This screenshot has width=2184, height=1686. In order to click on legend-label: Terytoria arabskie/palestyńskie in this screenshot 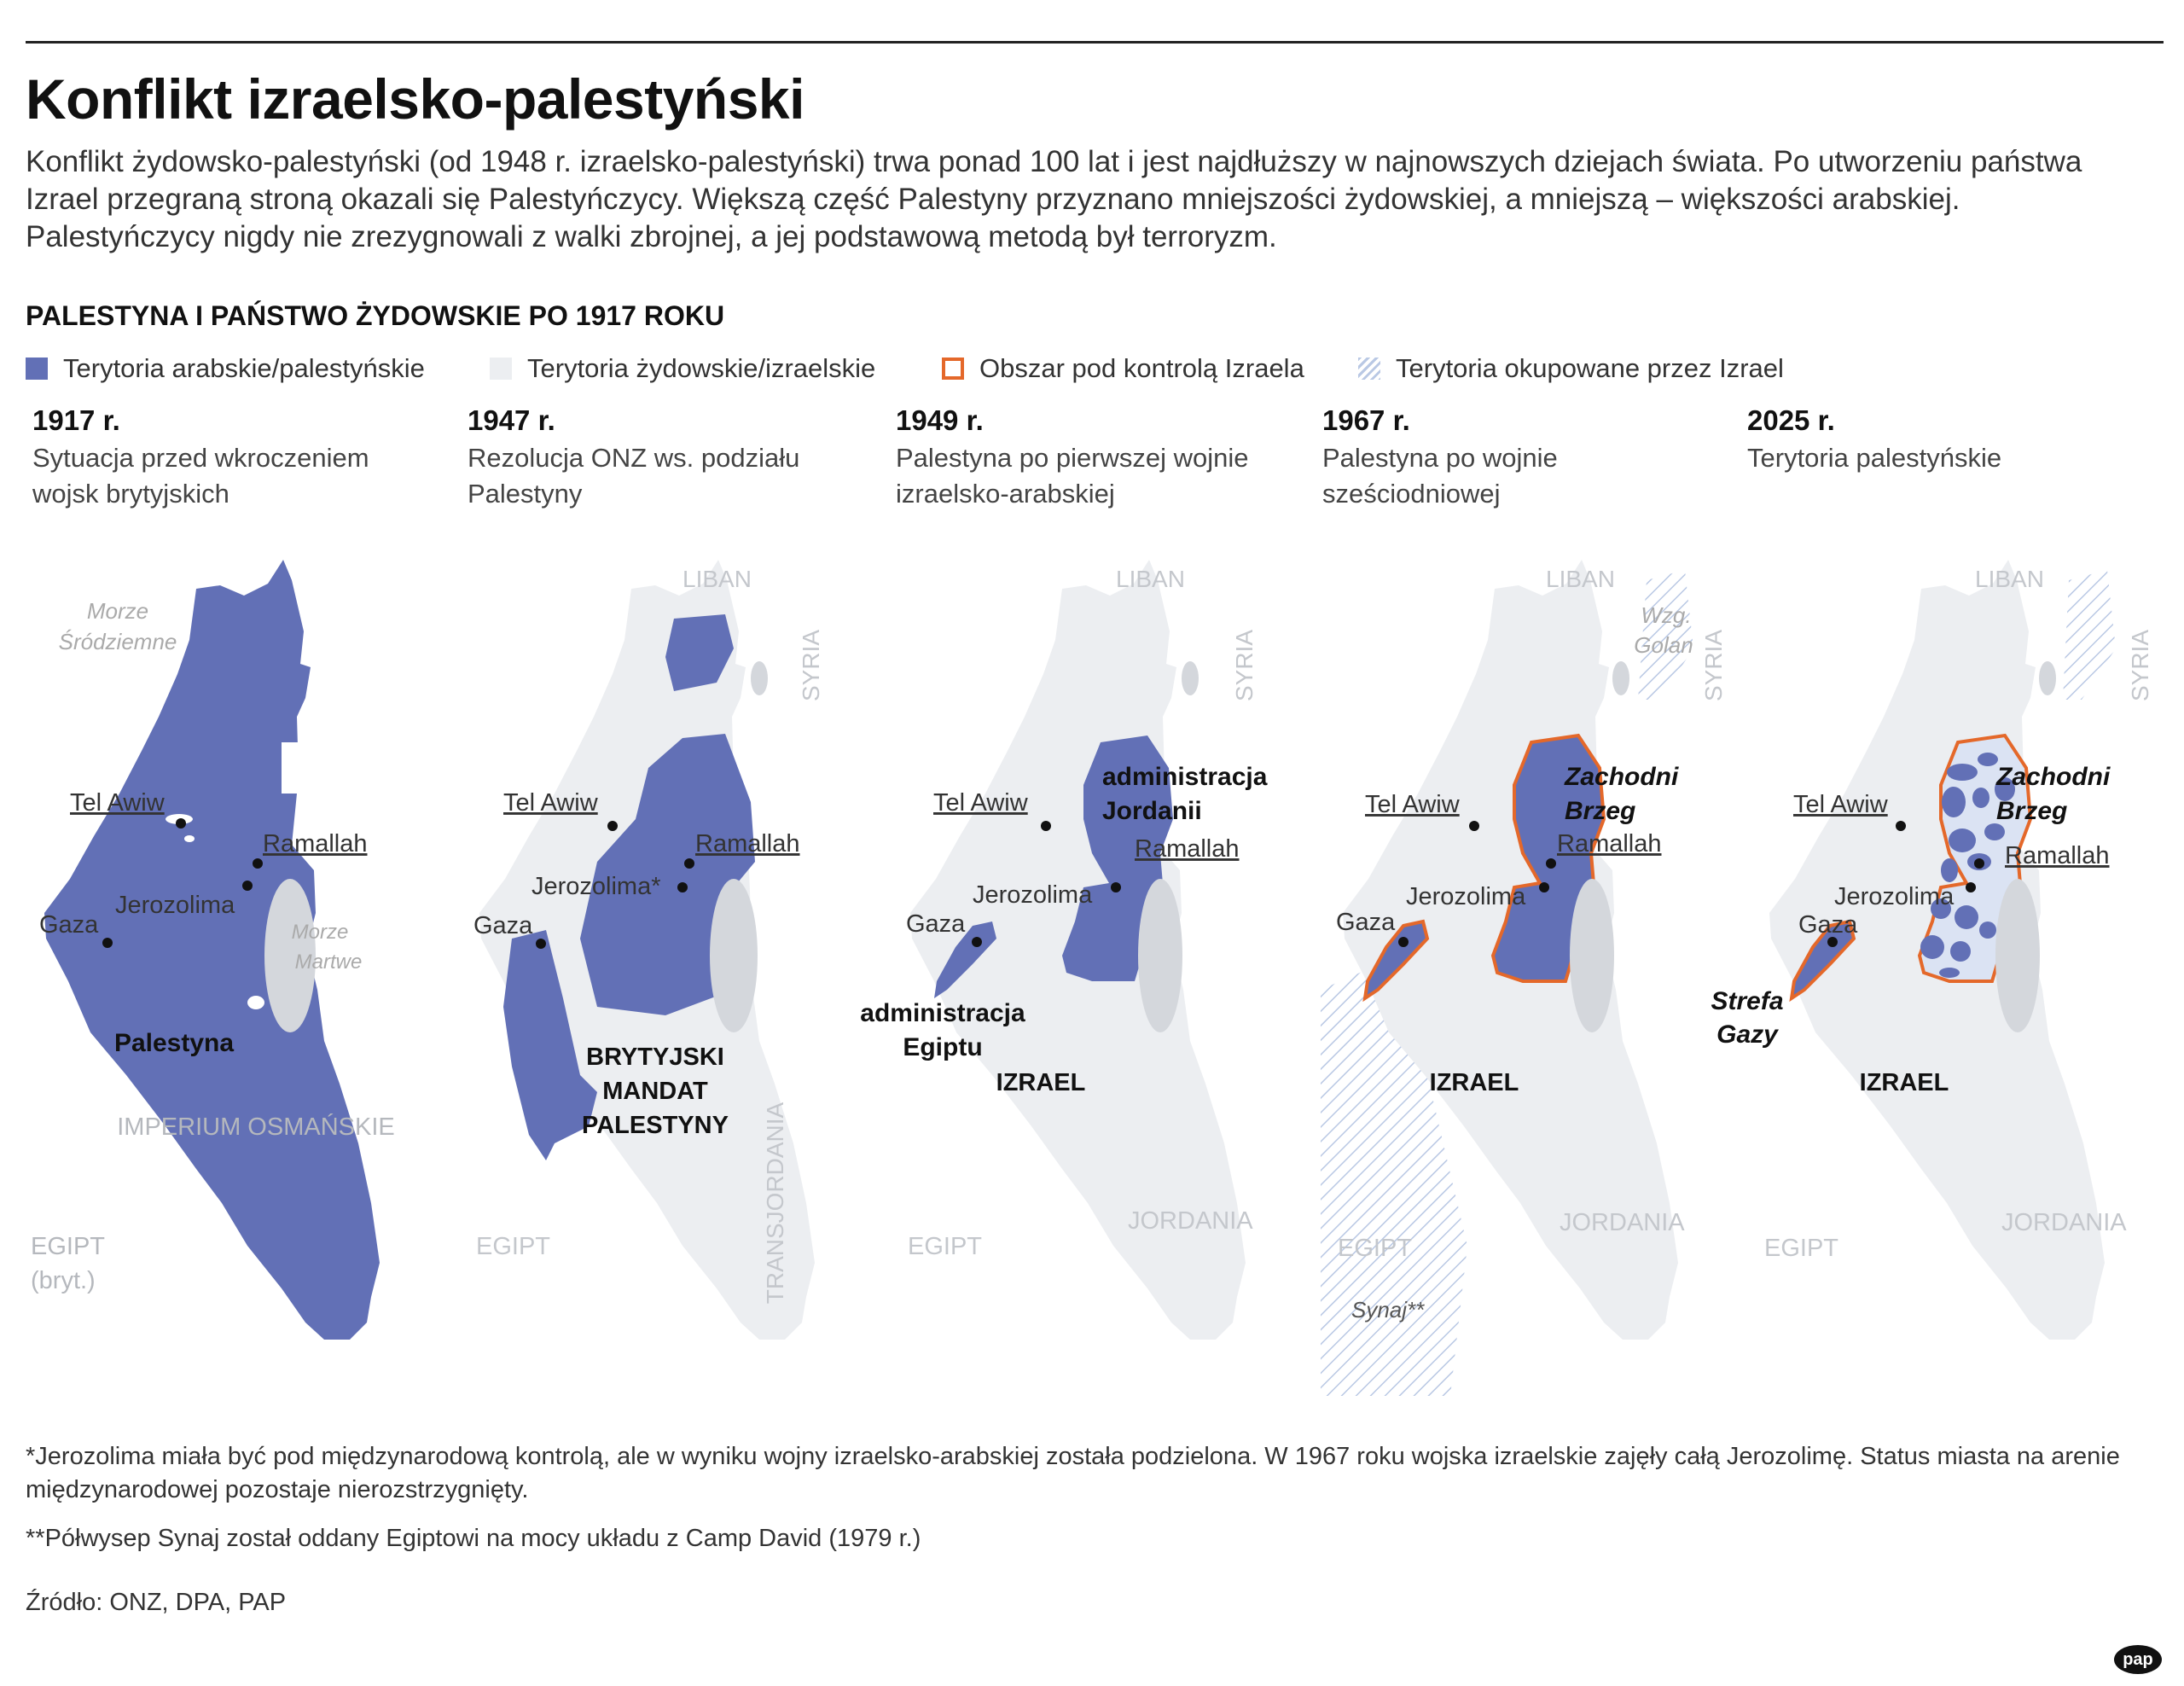, I will do `click(244, 368)`.